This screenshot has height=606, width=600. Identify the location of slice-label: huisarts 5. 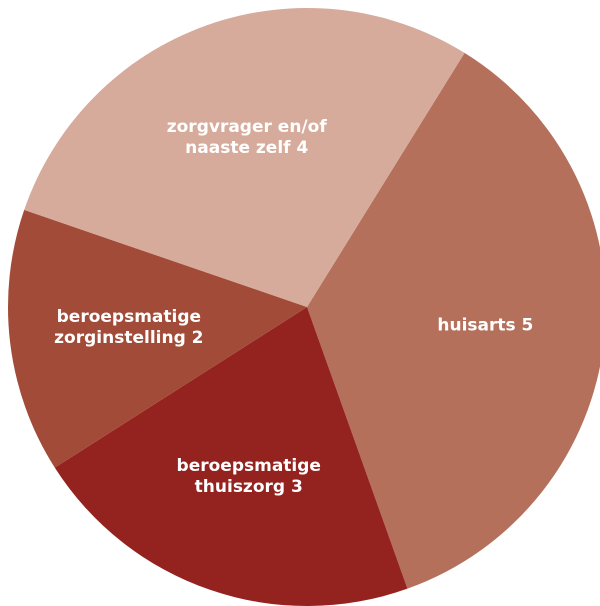
(485, 326).